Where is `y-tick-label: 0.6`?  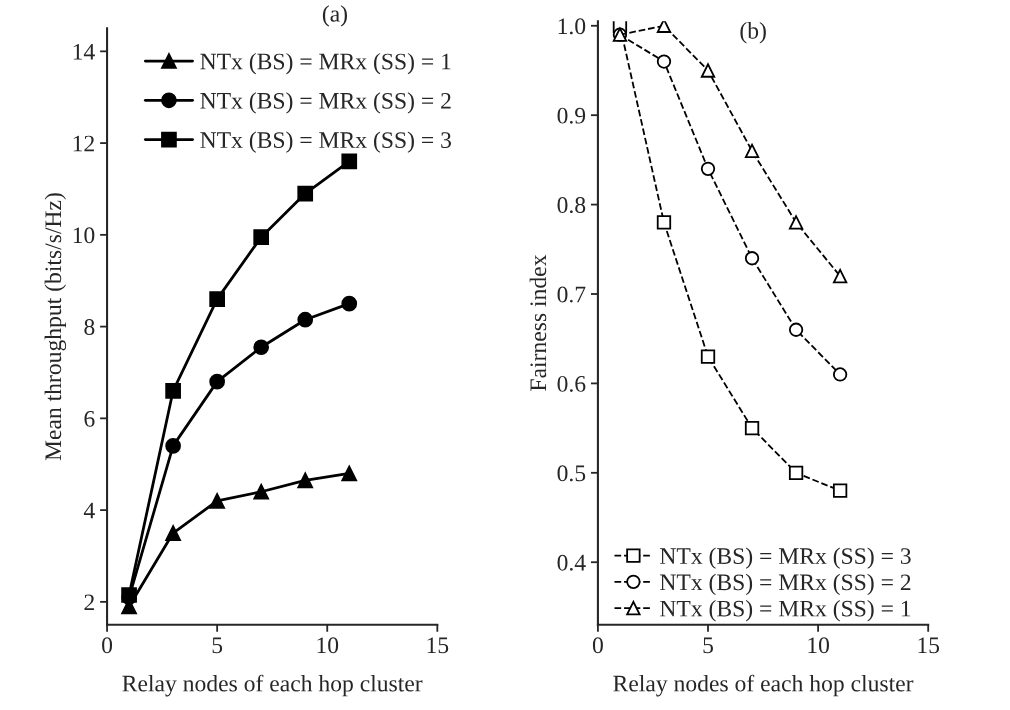
y-tick-label: 0.6 is located at coordinates (571, 383).